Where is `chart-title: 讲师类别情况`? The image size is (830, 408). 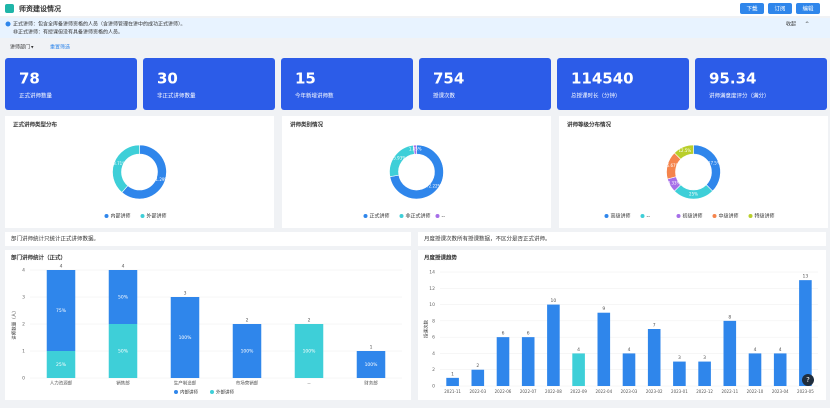 chart-title: 讲师类别情况 is located at coordinates (307, 125).